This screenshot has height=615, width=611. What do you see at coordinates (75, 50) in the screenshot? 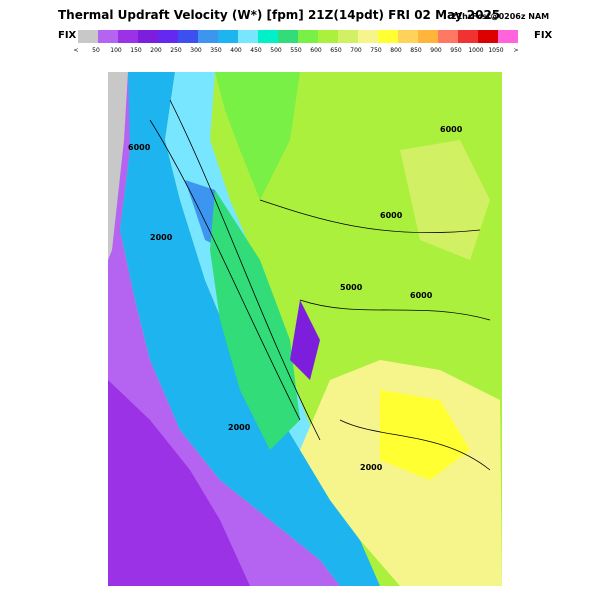
I see `scale-label: <` at bounding box center [75, 50].